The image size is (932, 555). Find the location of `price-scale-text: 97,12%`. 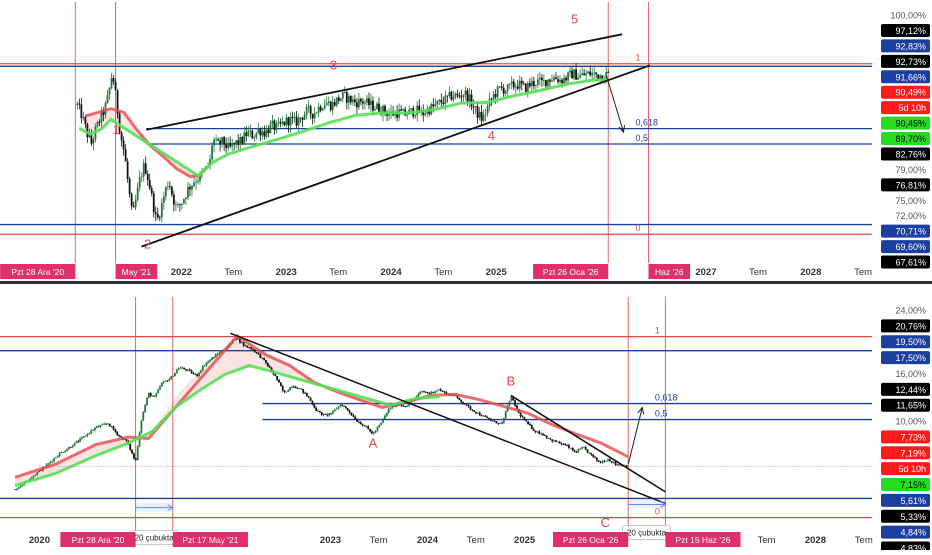

price-scale-text: 97,12% is located at coordinates (910, 31).